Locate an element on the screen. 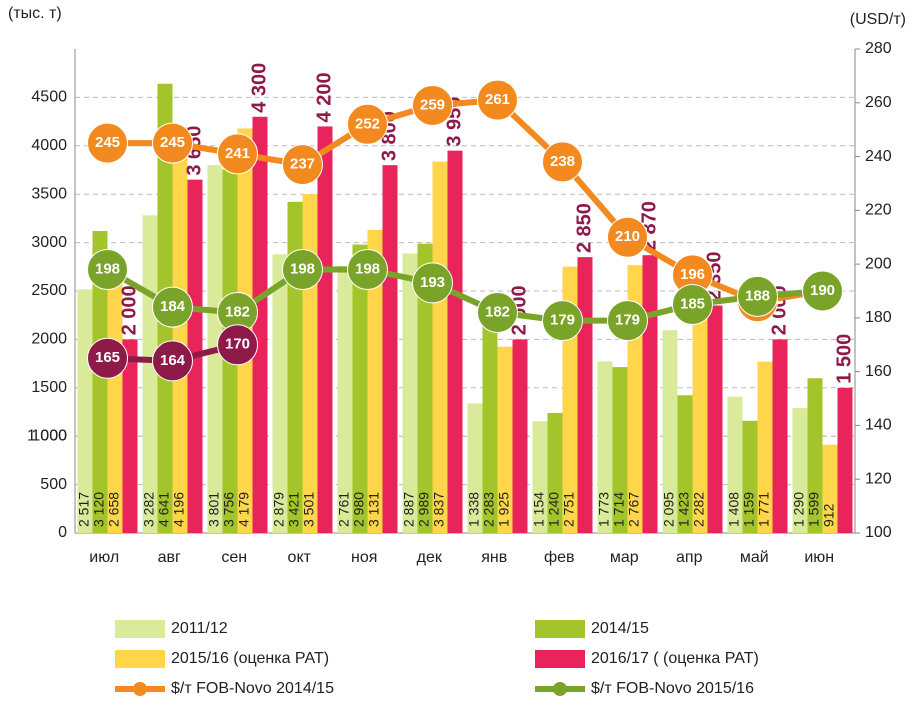  bar-value-label: 3 756 is located at coordinates (229, 509).